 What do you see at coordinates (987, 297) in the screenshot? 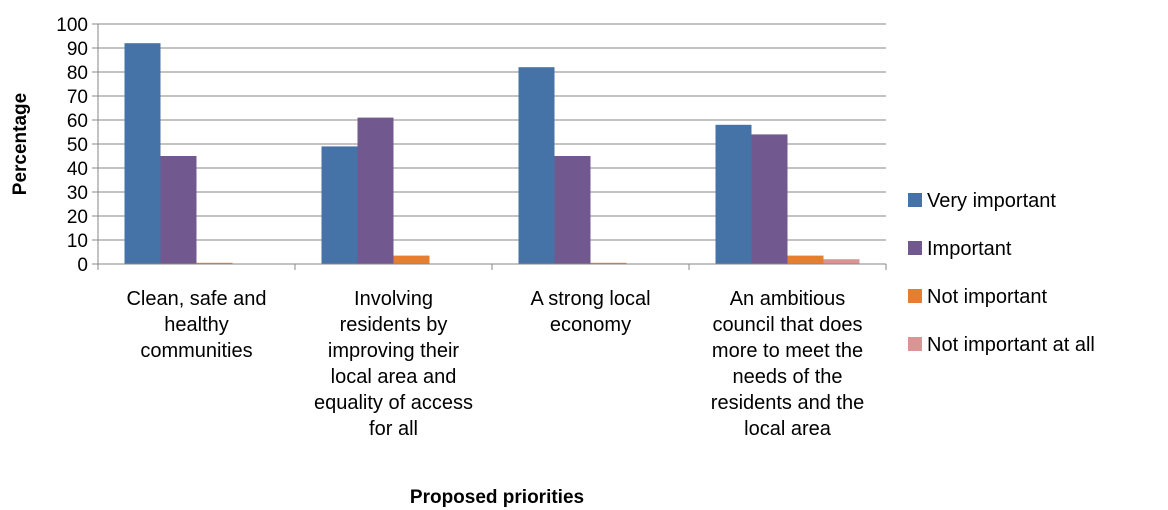
I see `legend-label: Not important` at bounding box center [987, 297].